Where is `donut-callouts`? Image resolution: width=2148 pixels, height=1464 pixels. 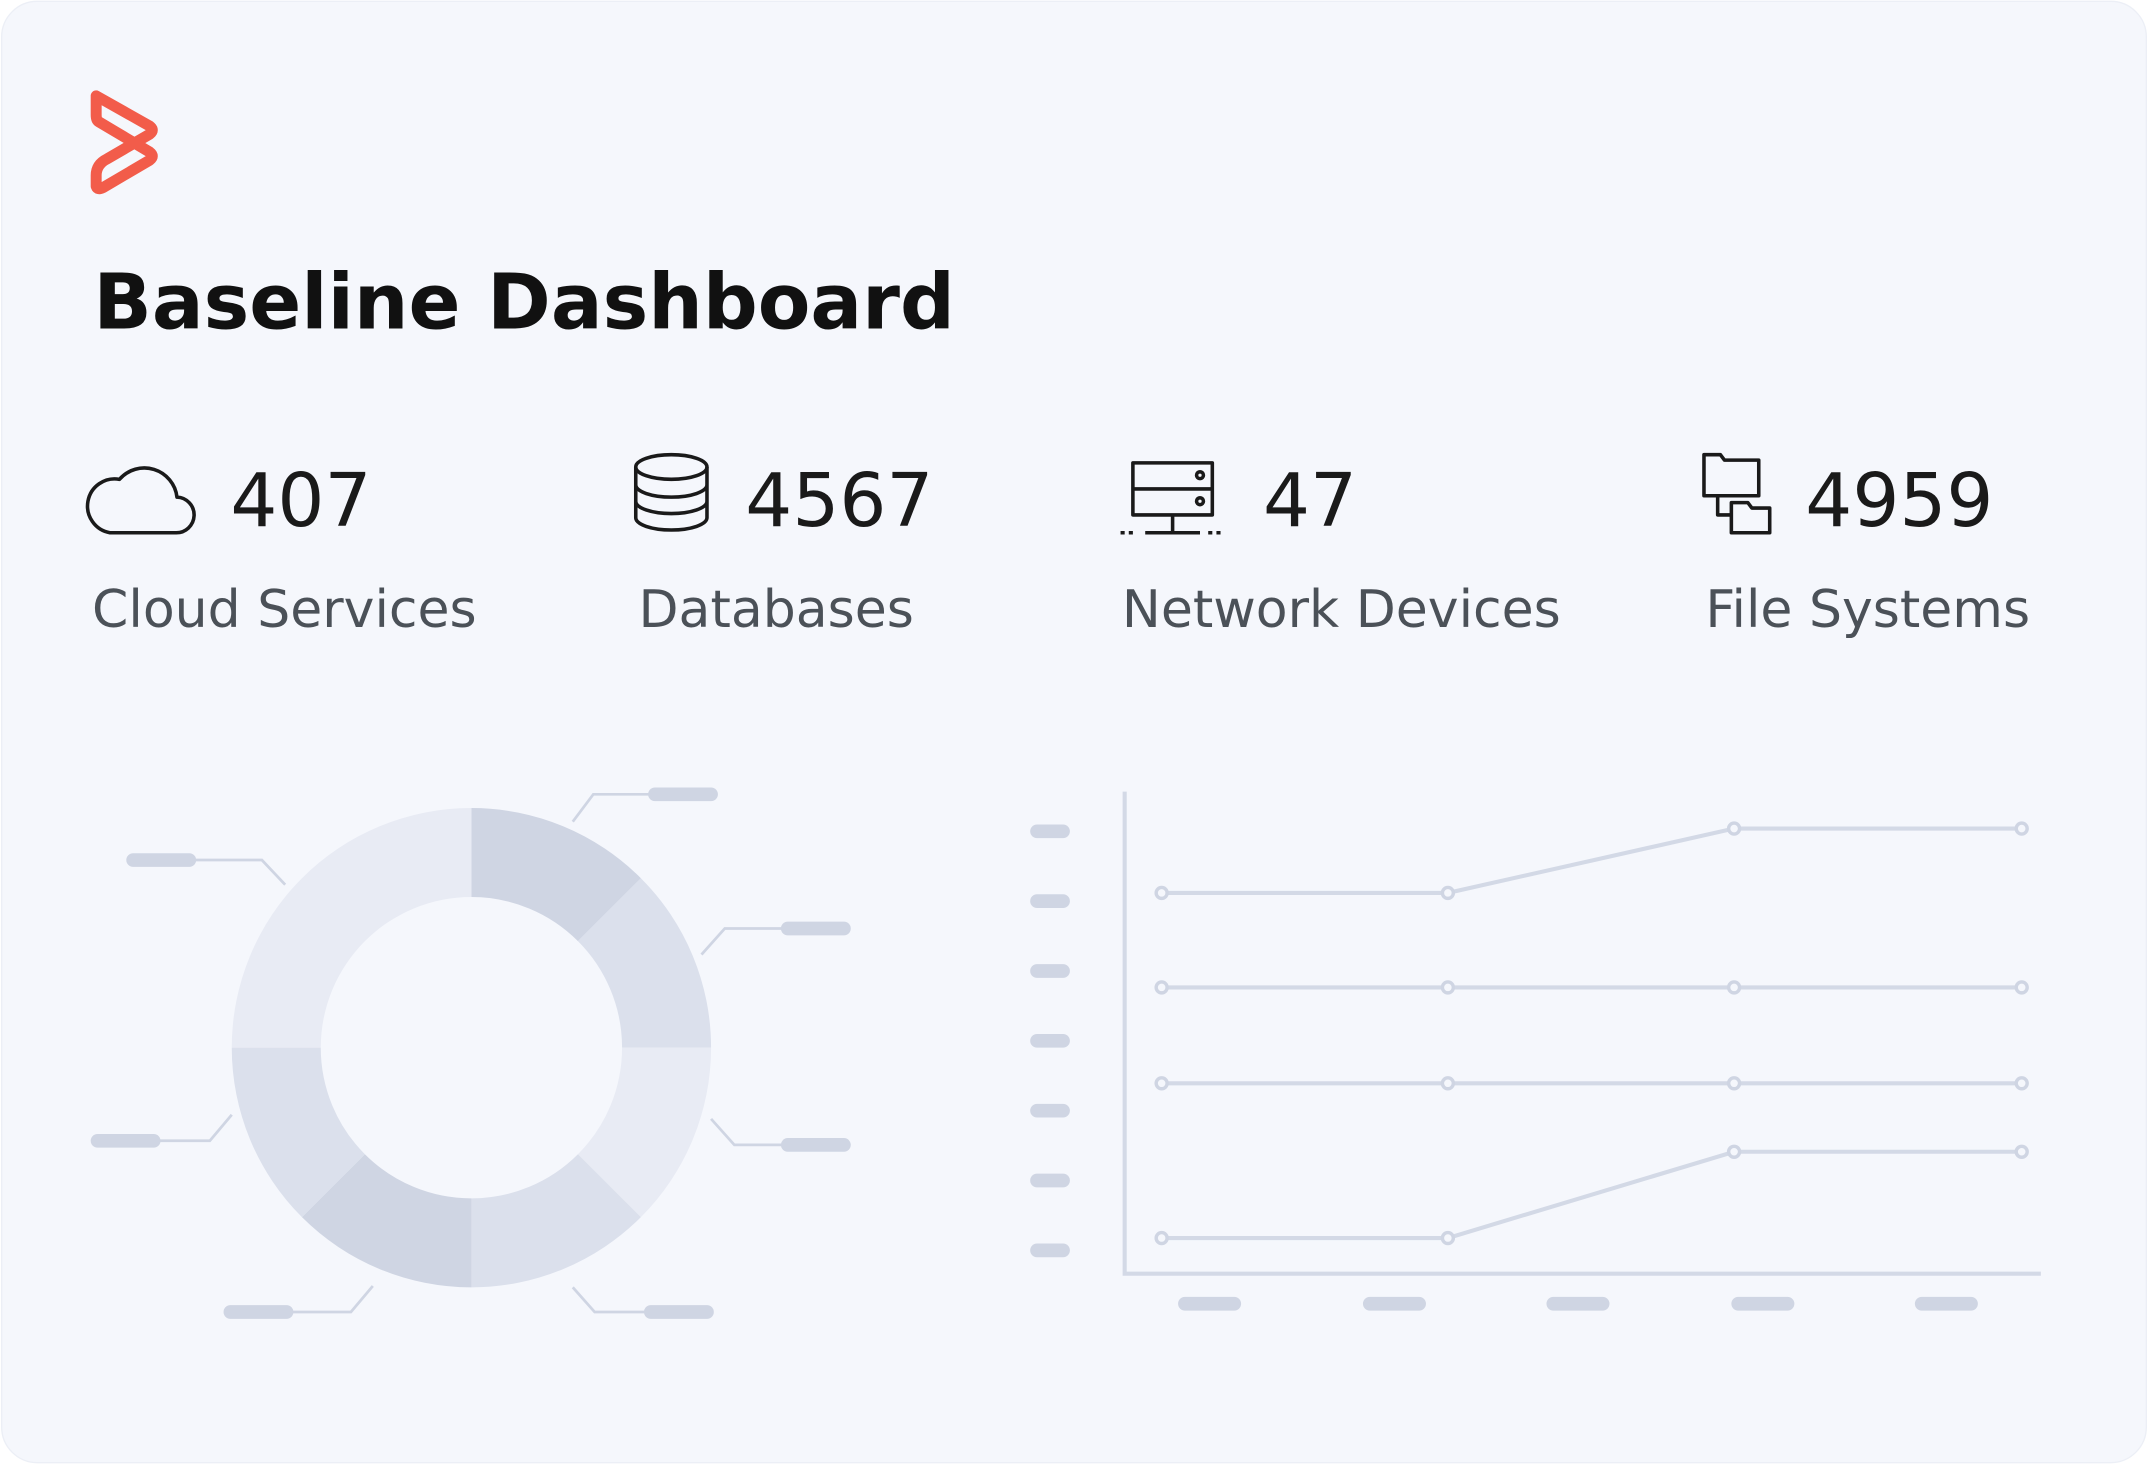
donut-callouts is located at coordinates (470, 1053).